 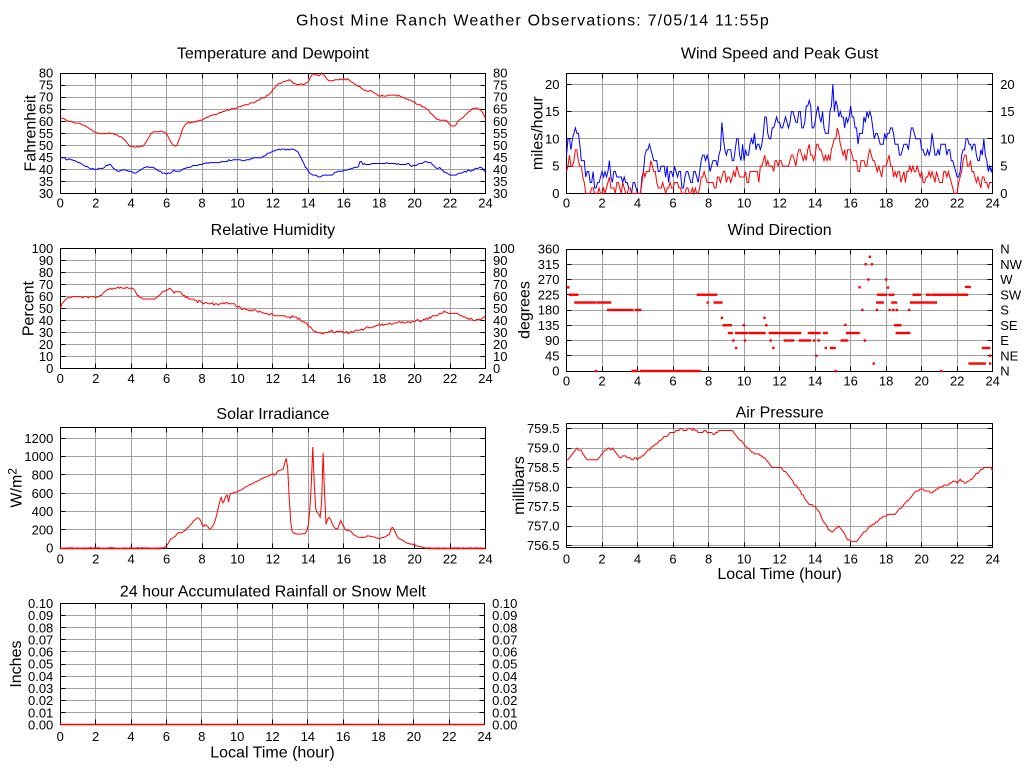 What do you see at coordinates (38, 456) in the screenshot?
I see `svg-text: 1000` at bounding box center [38, 456].